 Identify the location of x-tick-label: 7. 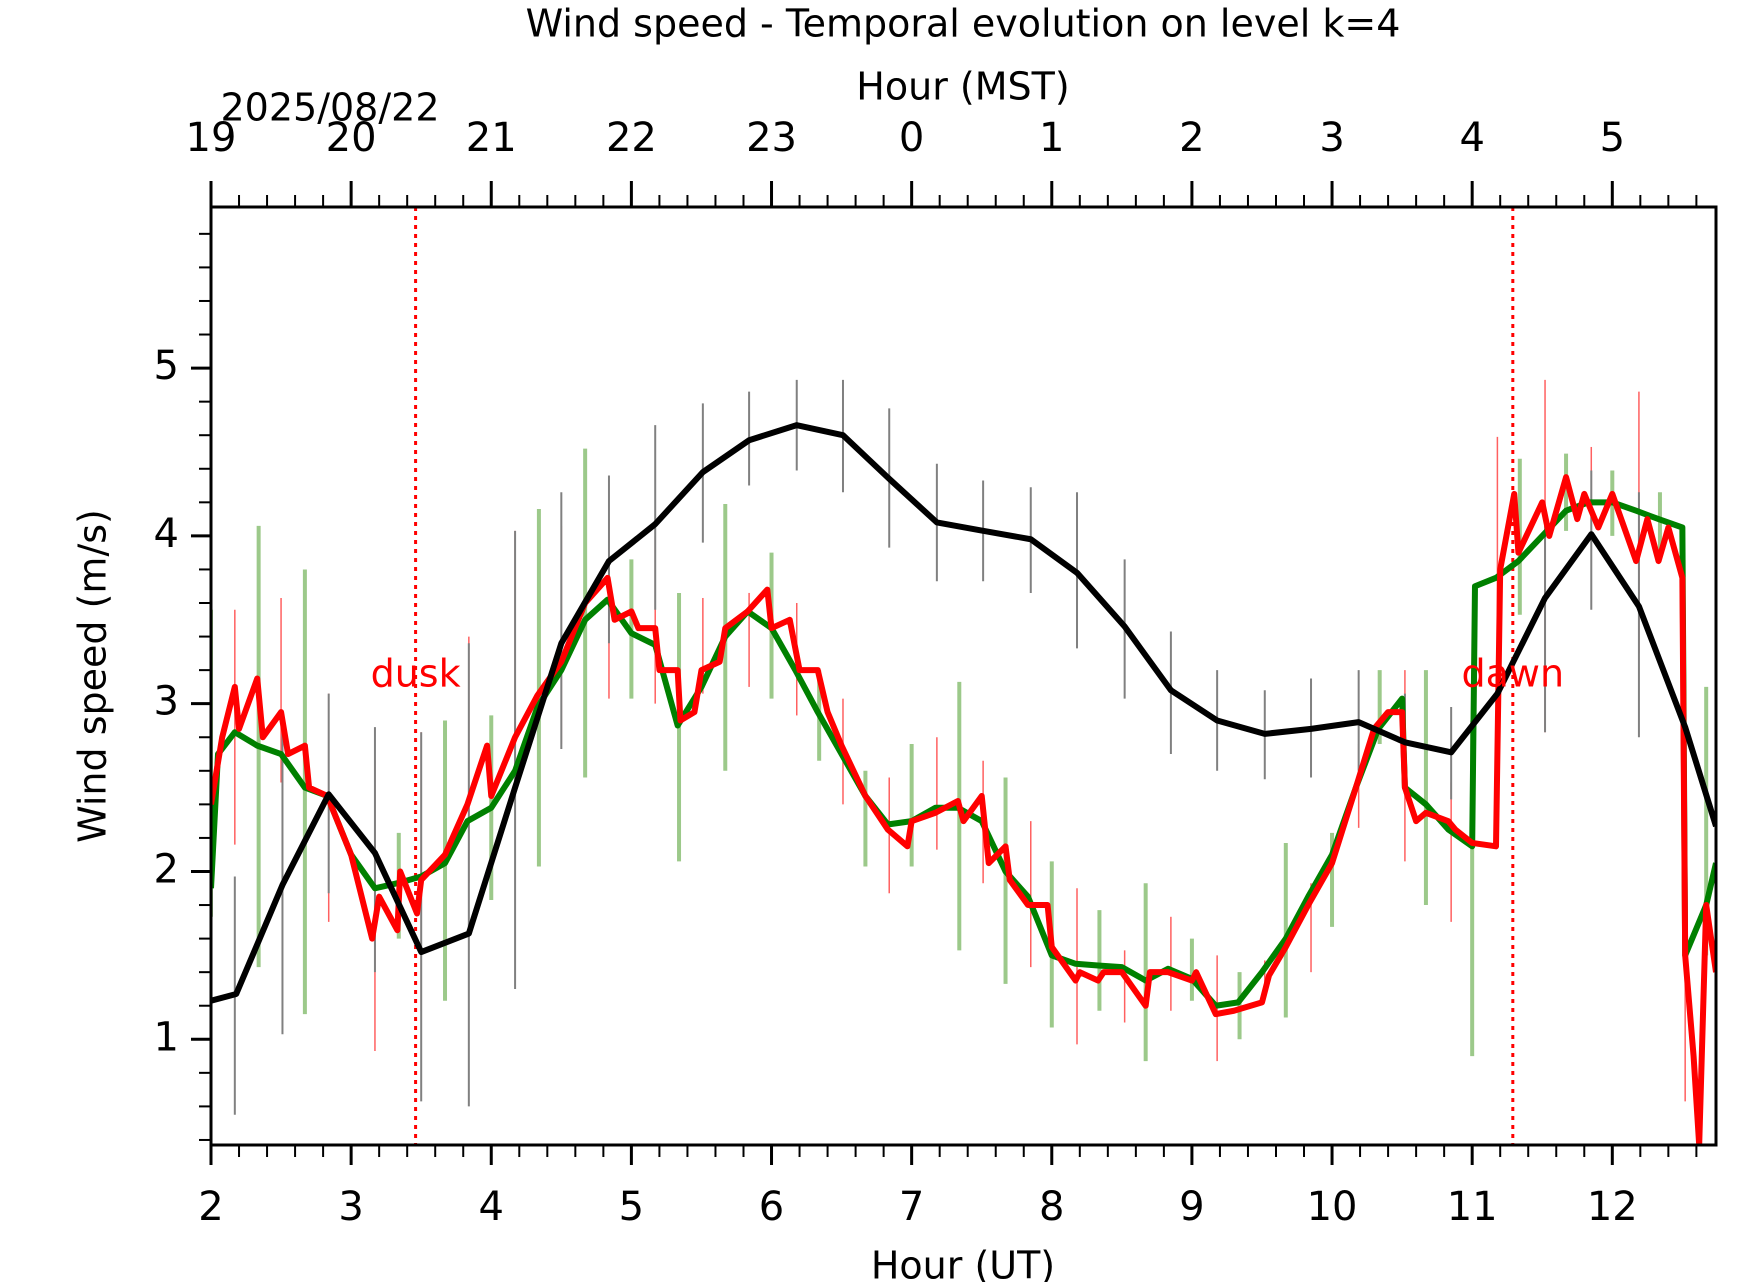
(911, 1207).